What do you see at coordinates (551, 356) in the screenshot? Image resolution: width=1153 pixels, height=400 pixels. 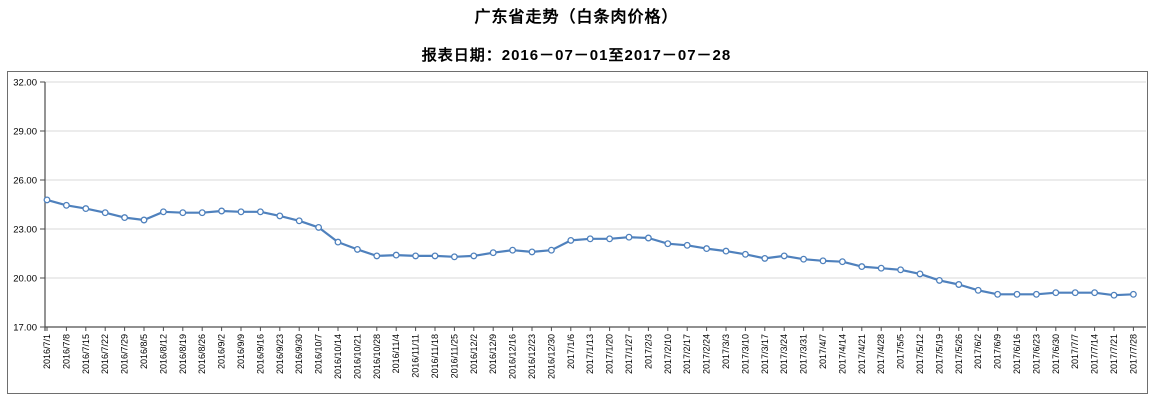 I see `x-tick-label: 2016/12/30` at bounding box center [551, 356].